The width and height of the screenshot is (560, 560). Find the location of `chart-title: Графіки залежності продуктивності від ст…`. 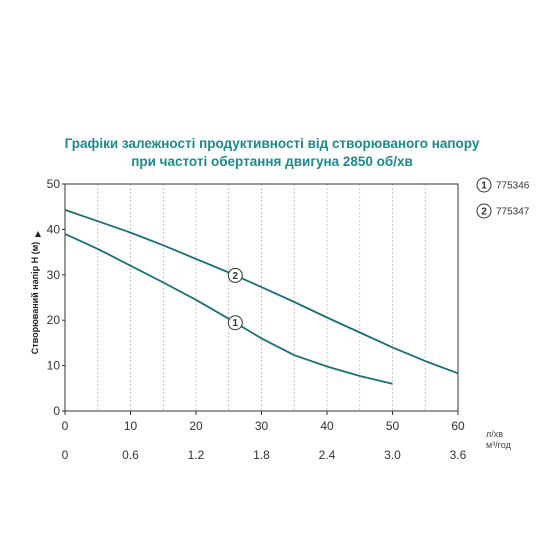

chart-title: Графіки залежності продуктивності від ст… is located at coordinates (272, 152).